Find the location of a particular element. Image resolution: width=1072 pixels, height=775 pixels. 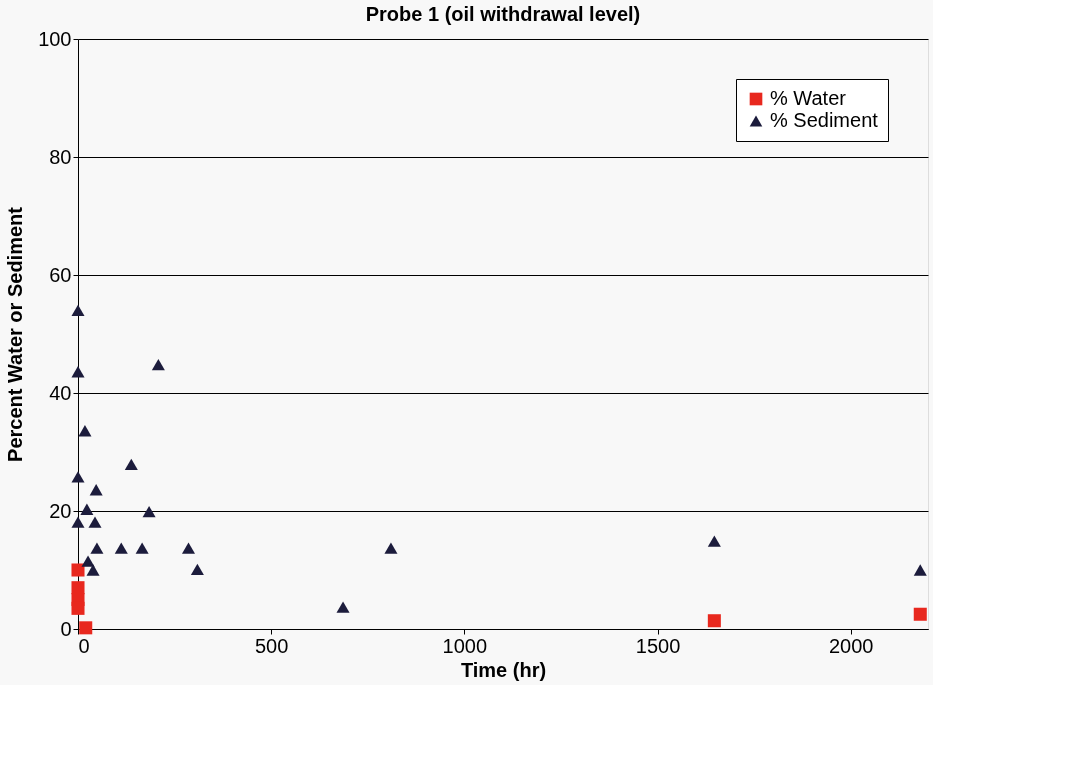

x-axis-title: Time (hr) is located at coordinates (503, 669).